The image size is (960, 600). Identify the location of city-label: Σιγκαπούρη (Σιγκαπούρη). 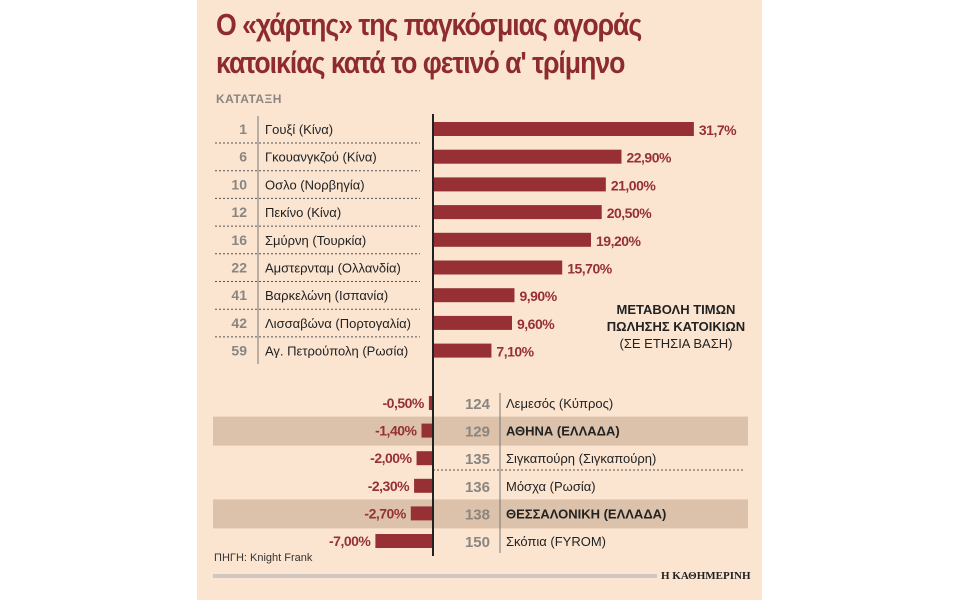
(581, 458).